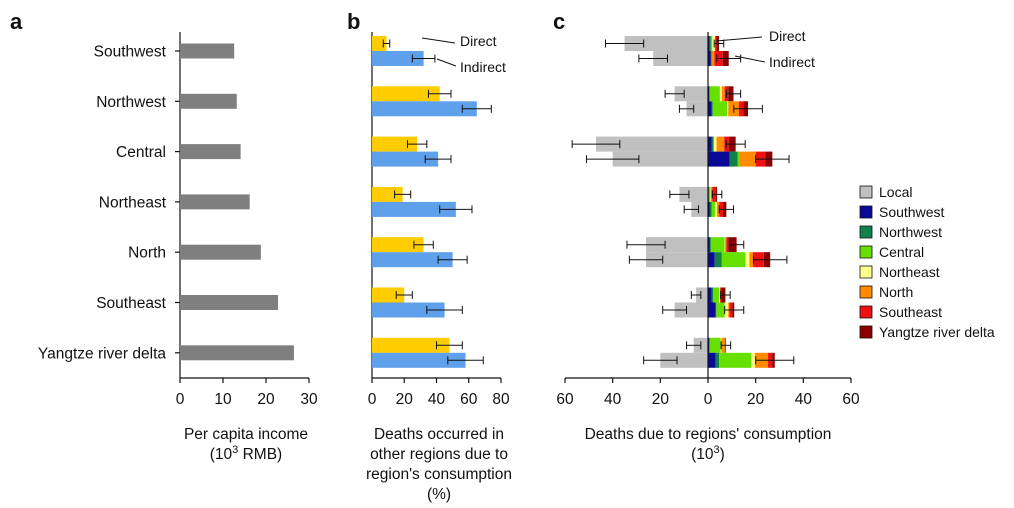  What do you see at coordinates (708, 399) in the screenshot?
I see `panel-c-tick-label: 0` at bounding box center [708, 399].